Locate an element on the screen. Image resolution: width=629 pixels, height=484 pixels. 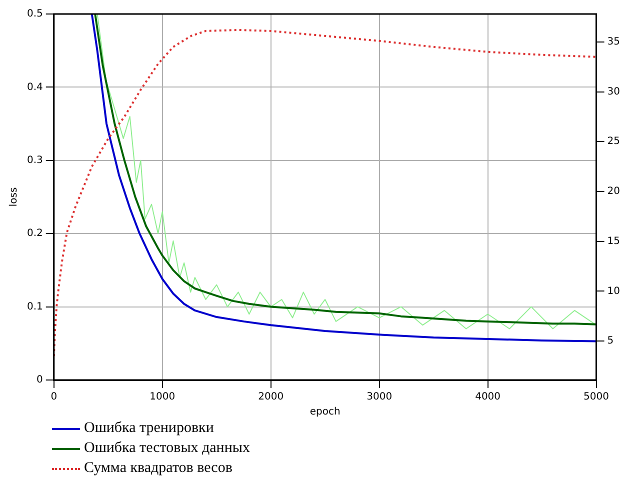
y-tick-label: 0.4 is located at coordinates (34, 87).